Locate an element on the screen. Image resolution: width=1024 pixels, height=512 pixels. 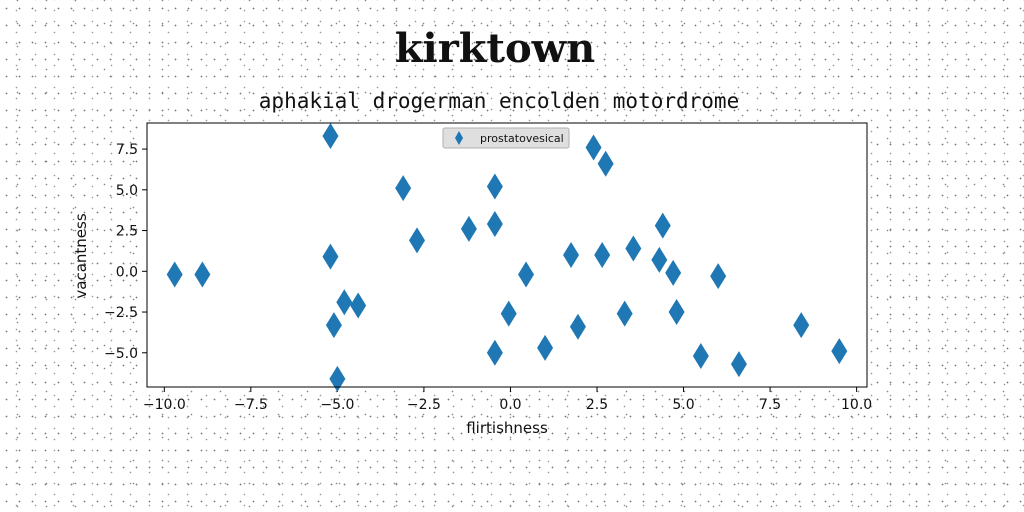
x-tick-label: −7.5 is located at coordinates (251, 405).